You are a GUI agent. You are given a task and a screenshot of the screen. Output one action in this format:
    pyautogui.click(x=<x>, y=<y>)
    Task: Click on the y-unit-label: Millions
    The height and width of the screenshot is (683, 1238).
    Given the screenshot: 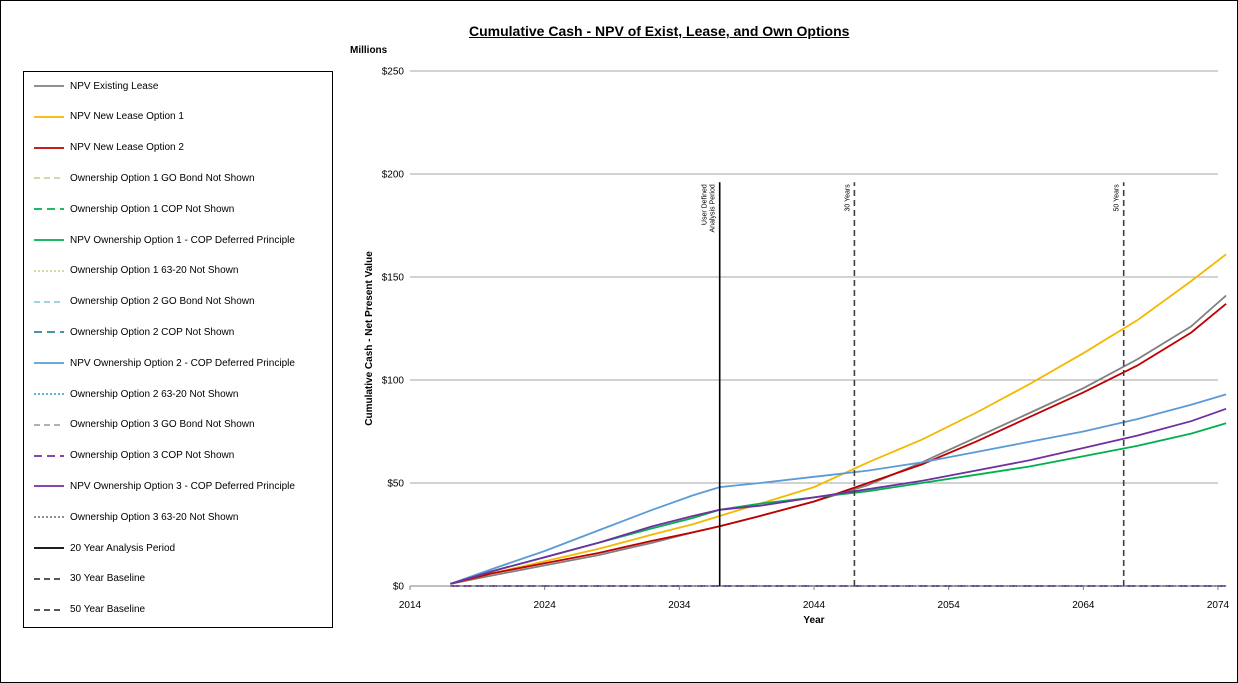 What is the action you would take?
    pyautogui.click(x=369, y=50)
    